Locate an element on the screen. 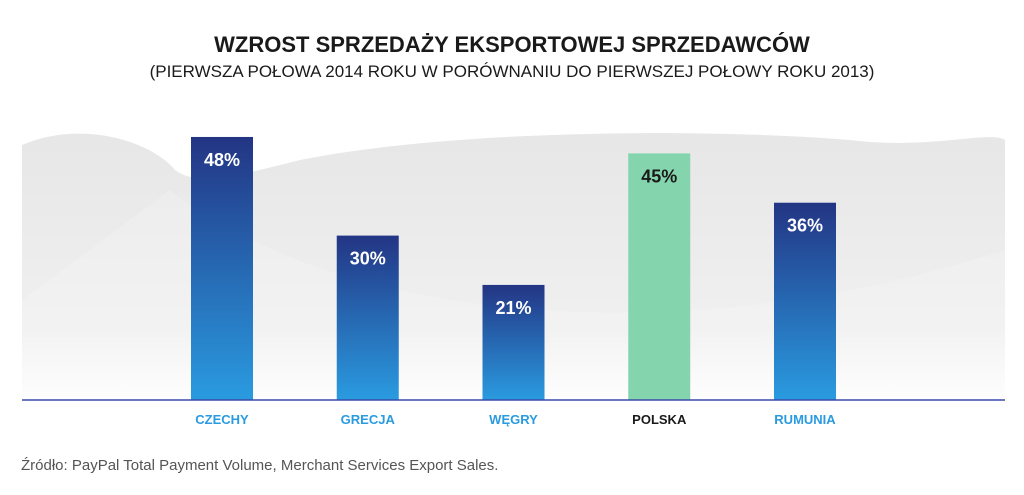 The height and width of the screenshot is (495, 1024). bar-grecja is located at coordinates (367, 317).